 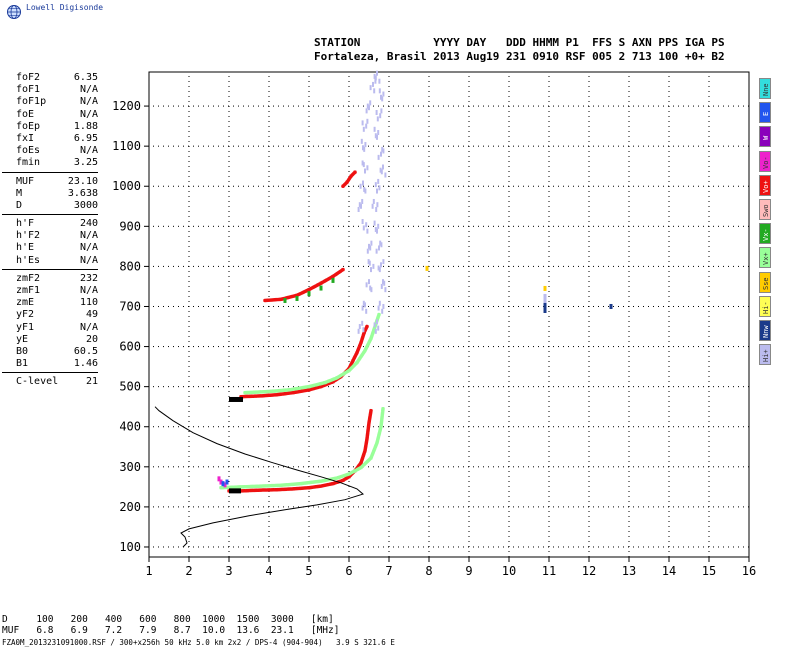 I want to click on polarization-legend: Nne E W Vo- Vo+ Swo Vx- Vx+ Sse Hi- Nnw Hi+, so click(x=765, y=223).